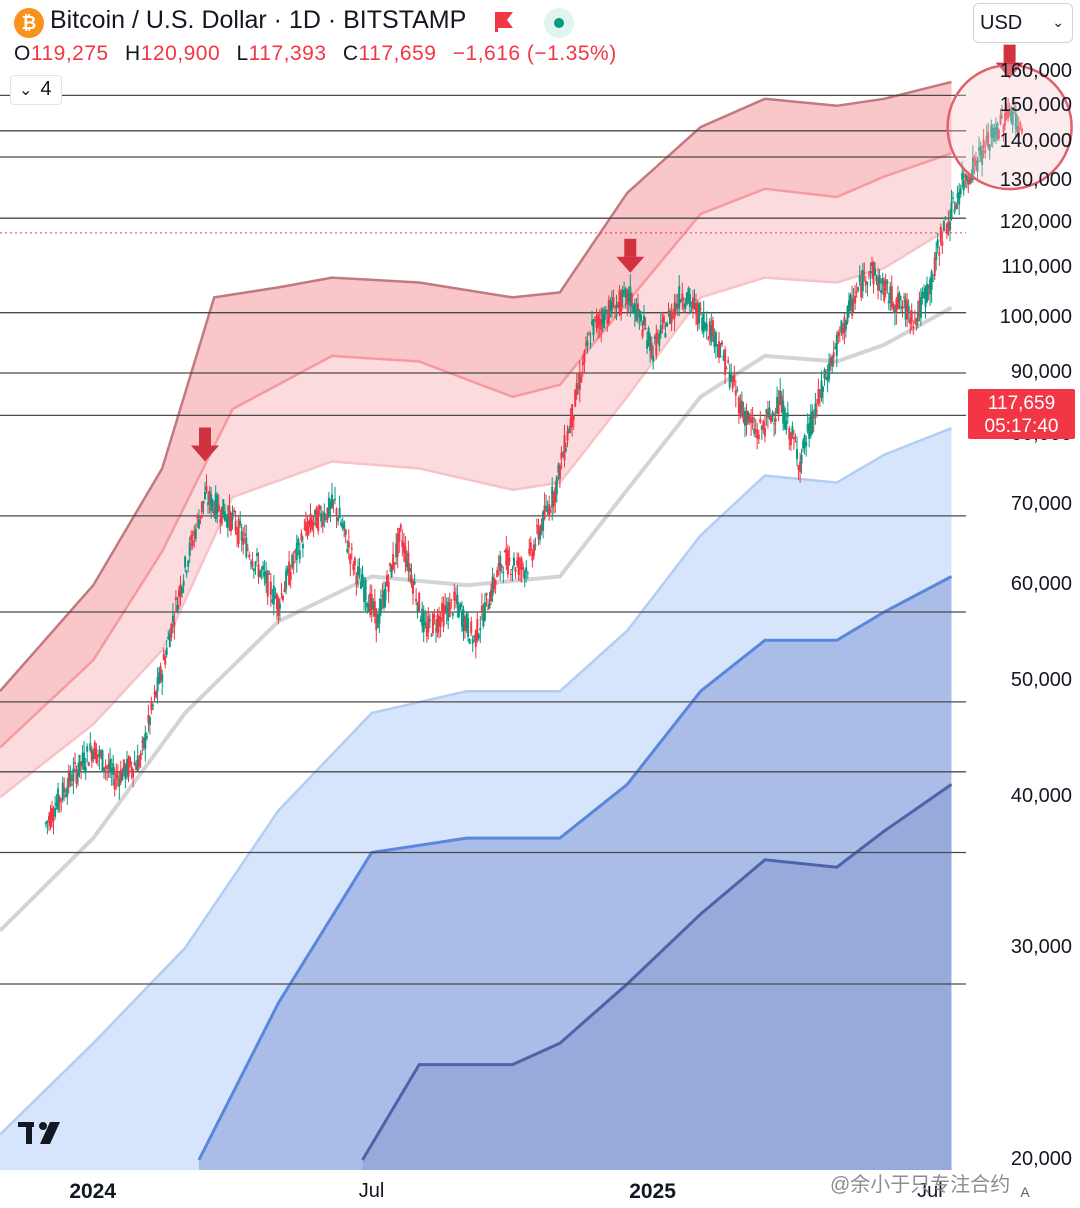 This screenshot has width=1080, height=1208. I want to click on price-tick-label: 70,000, so click(1041, 503).